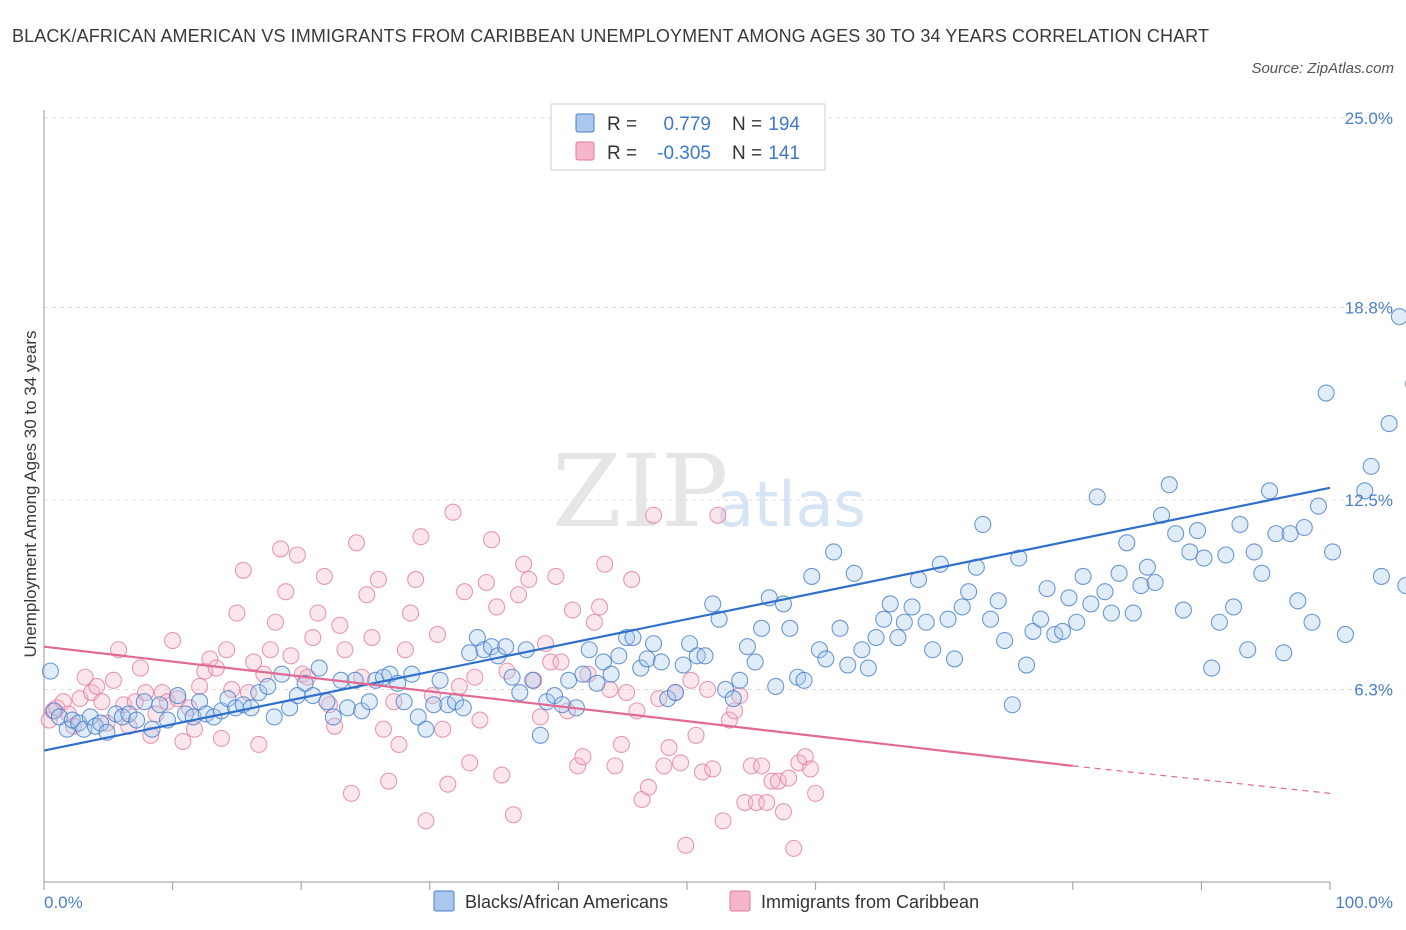  I want to click on legend-r-label-blue: R =, so click(622, 124).